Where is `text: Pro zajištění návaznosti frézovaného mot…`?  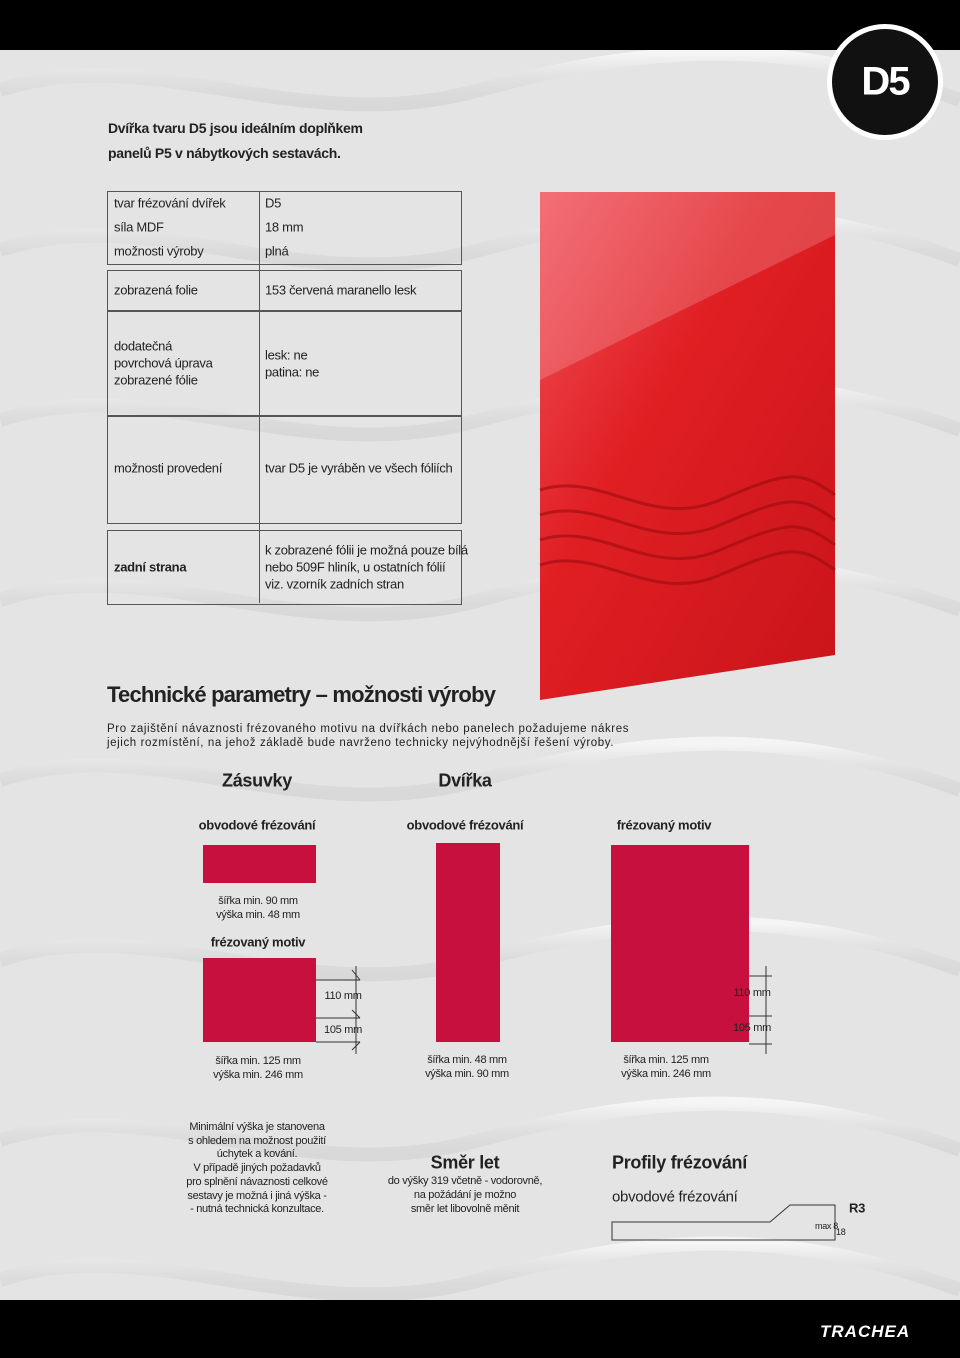 text: Pro zajištění návaznosti frézovaného mot… is located at coordinates (368, 729).